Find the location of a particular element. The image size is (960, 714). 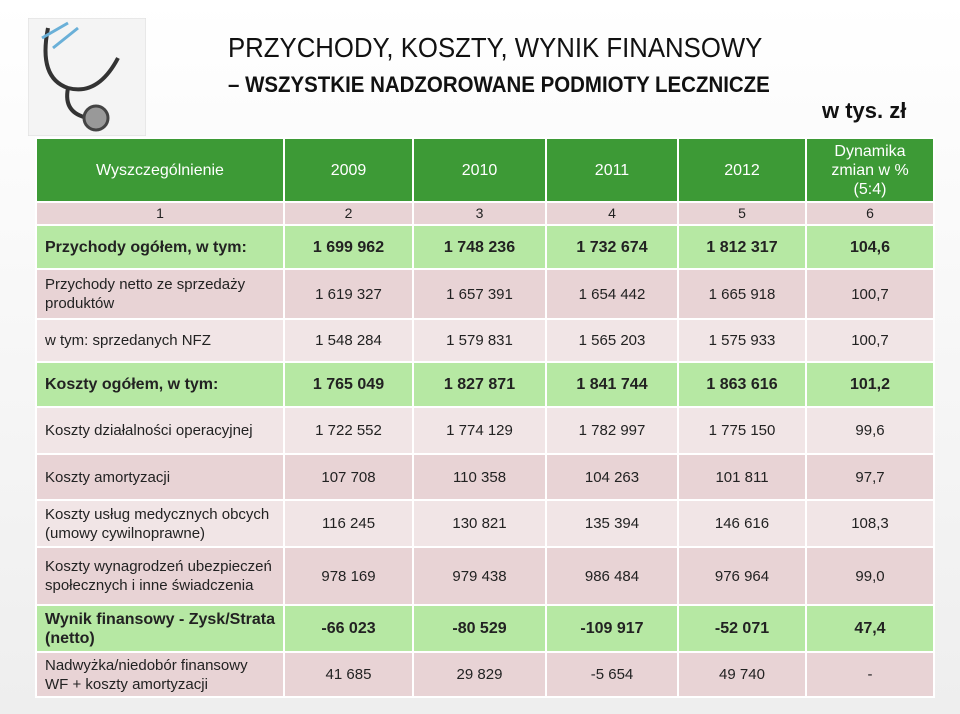

table-cell: 1 732 674 is located at coordinates (612, 247).